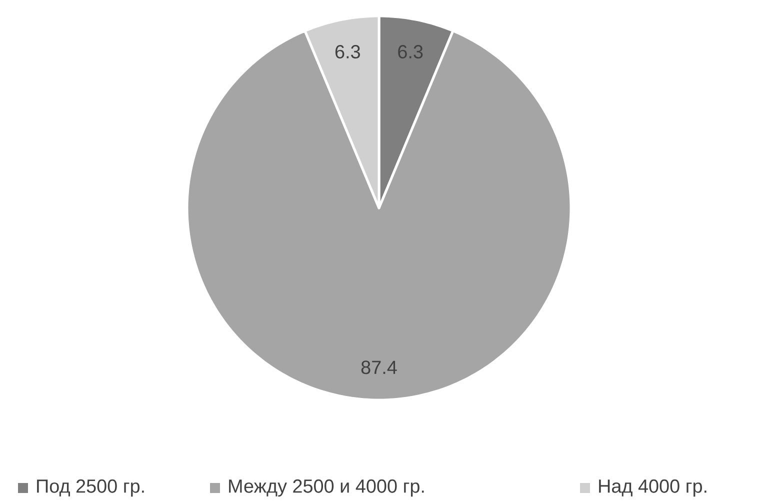 Image resolution: width=761 pixels, height=501 pixels. I want to click on legend-label: Над 4000 гр., so click(652, 488).